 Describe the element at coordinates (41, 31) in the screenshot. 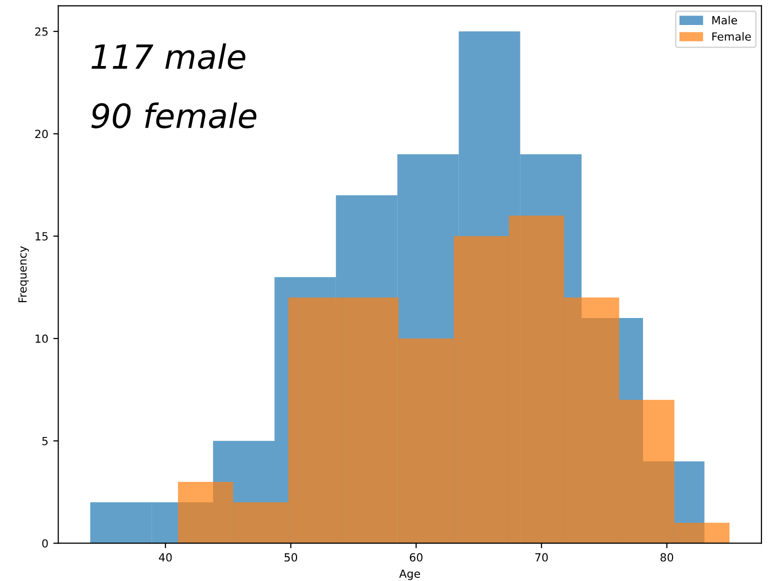

I see `y-tick-label: 25` at that location.